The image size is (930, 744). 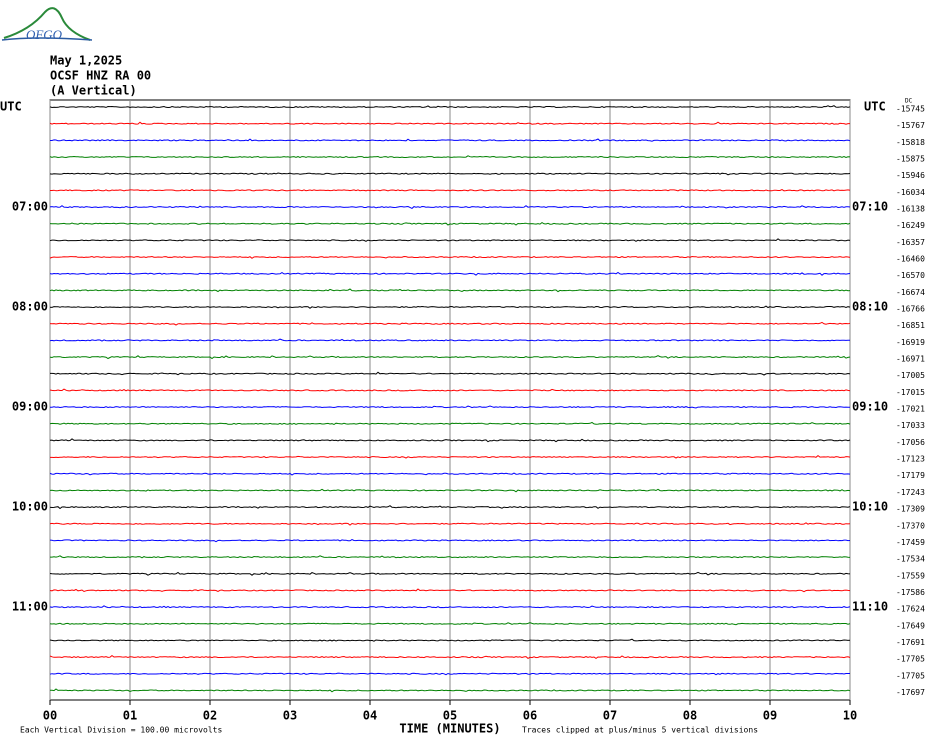 What do you see at coordinates (875, 107) in the screenshot?
I see `right-time-label: UTC` at bounding box center [875, 107].